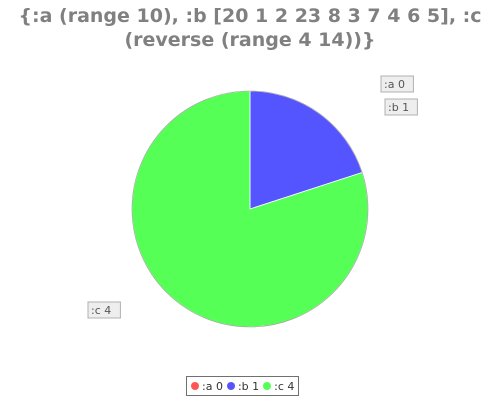  Describe the element at coordinates (398, 107) in the screenshot. I see `slice-label-text-b: :b 1` at that location.